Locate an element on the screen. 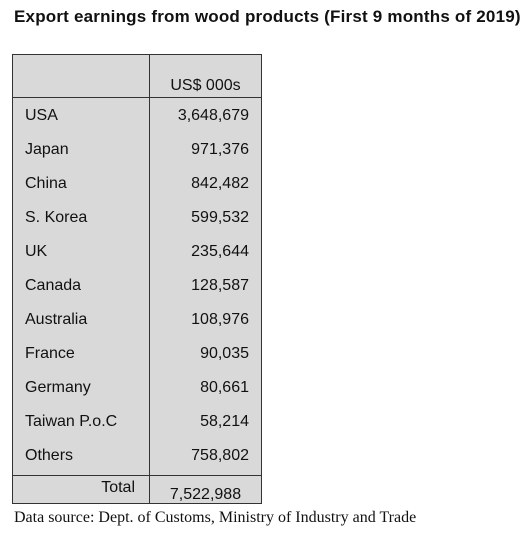 The height and width of the screenshot is (533, 527). total-label: Total is located at coordinates (118, 487).